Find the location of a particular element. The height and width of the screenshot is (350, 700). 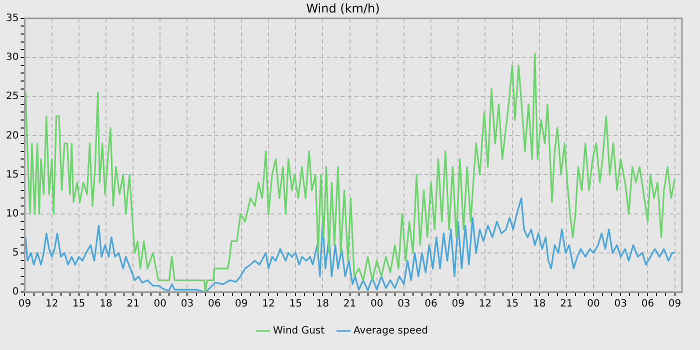

y-tick-label: 25 is located at coordinates (12, 96).